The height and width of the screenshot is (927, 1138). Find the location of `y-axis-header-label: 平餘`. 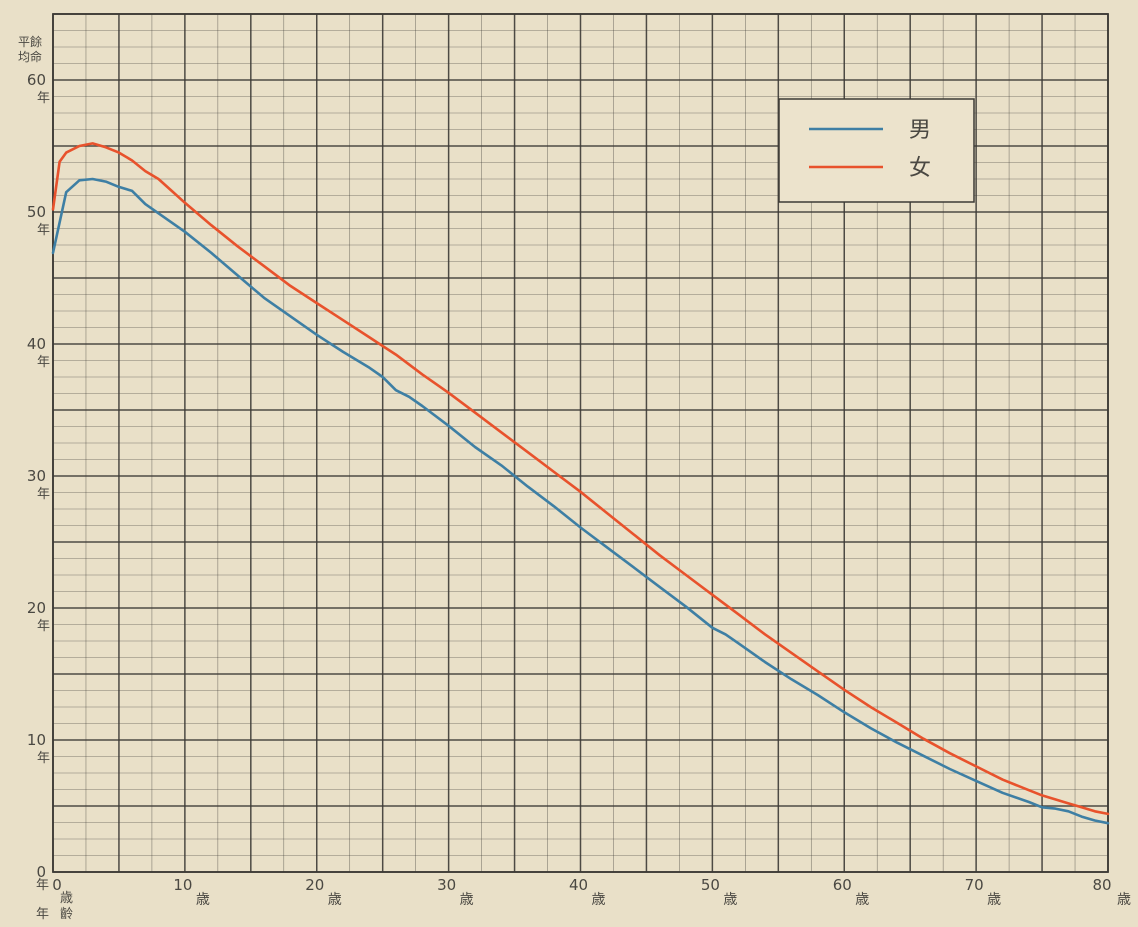

y-axis-header-label: 平餘 is located at coordinates (30, 41).